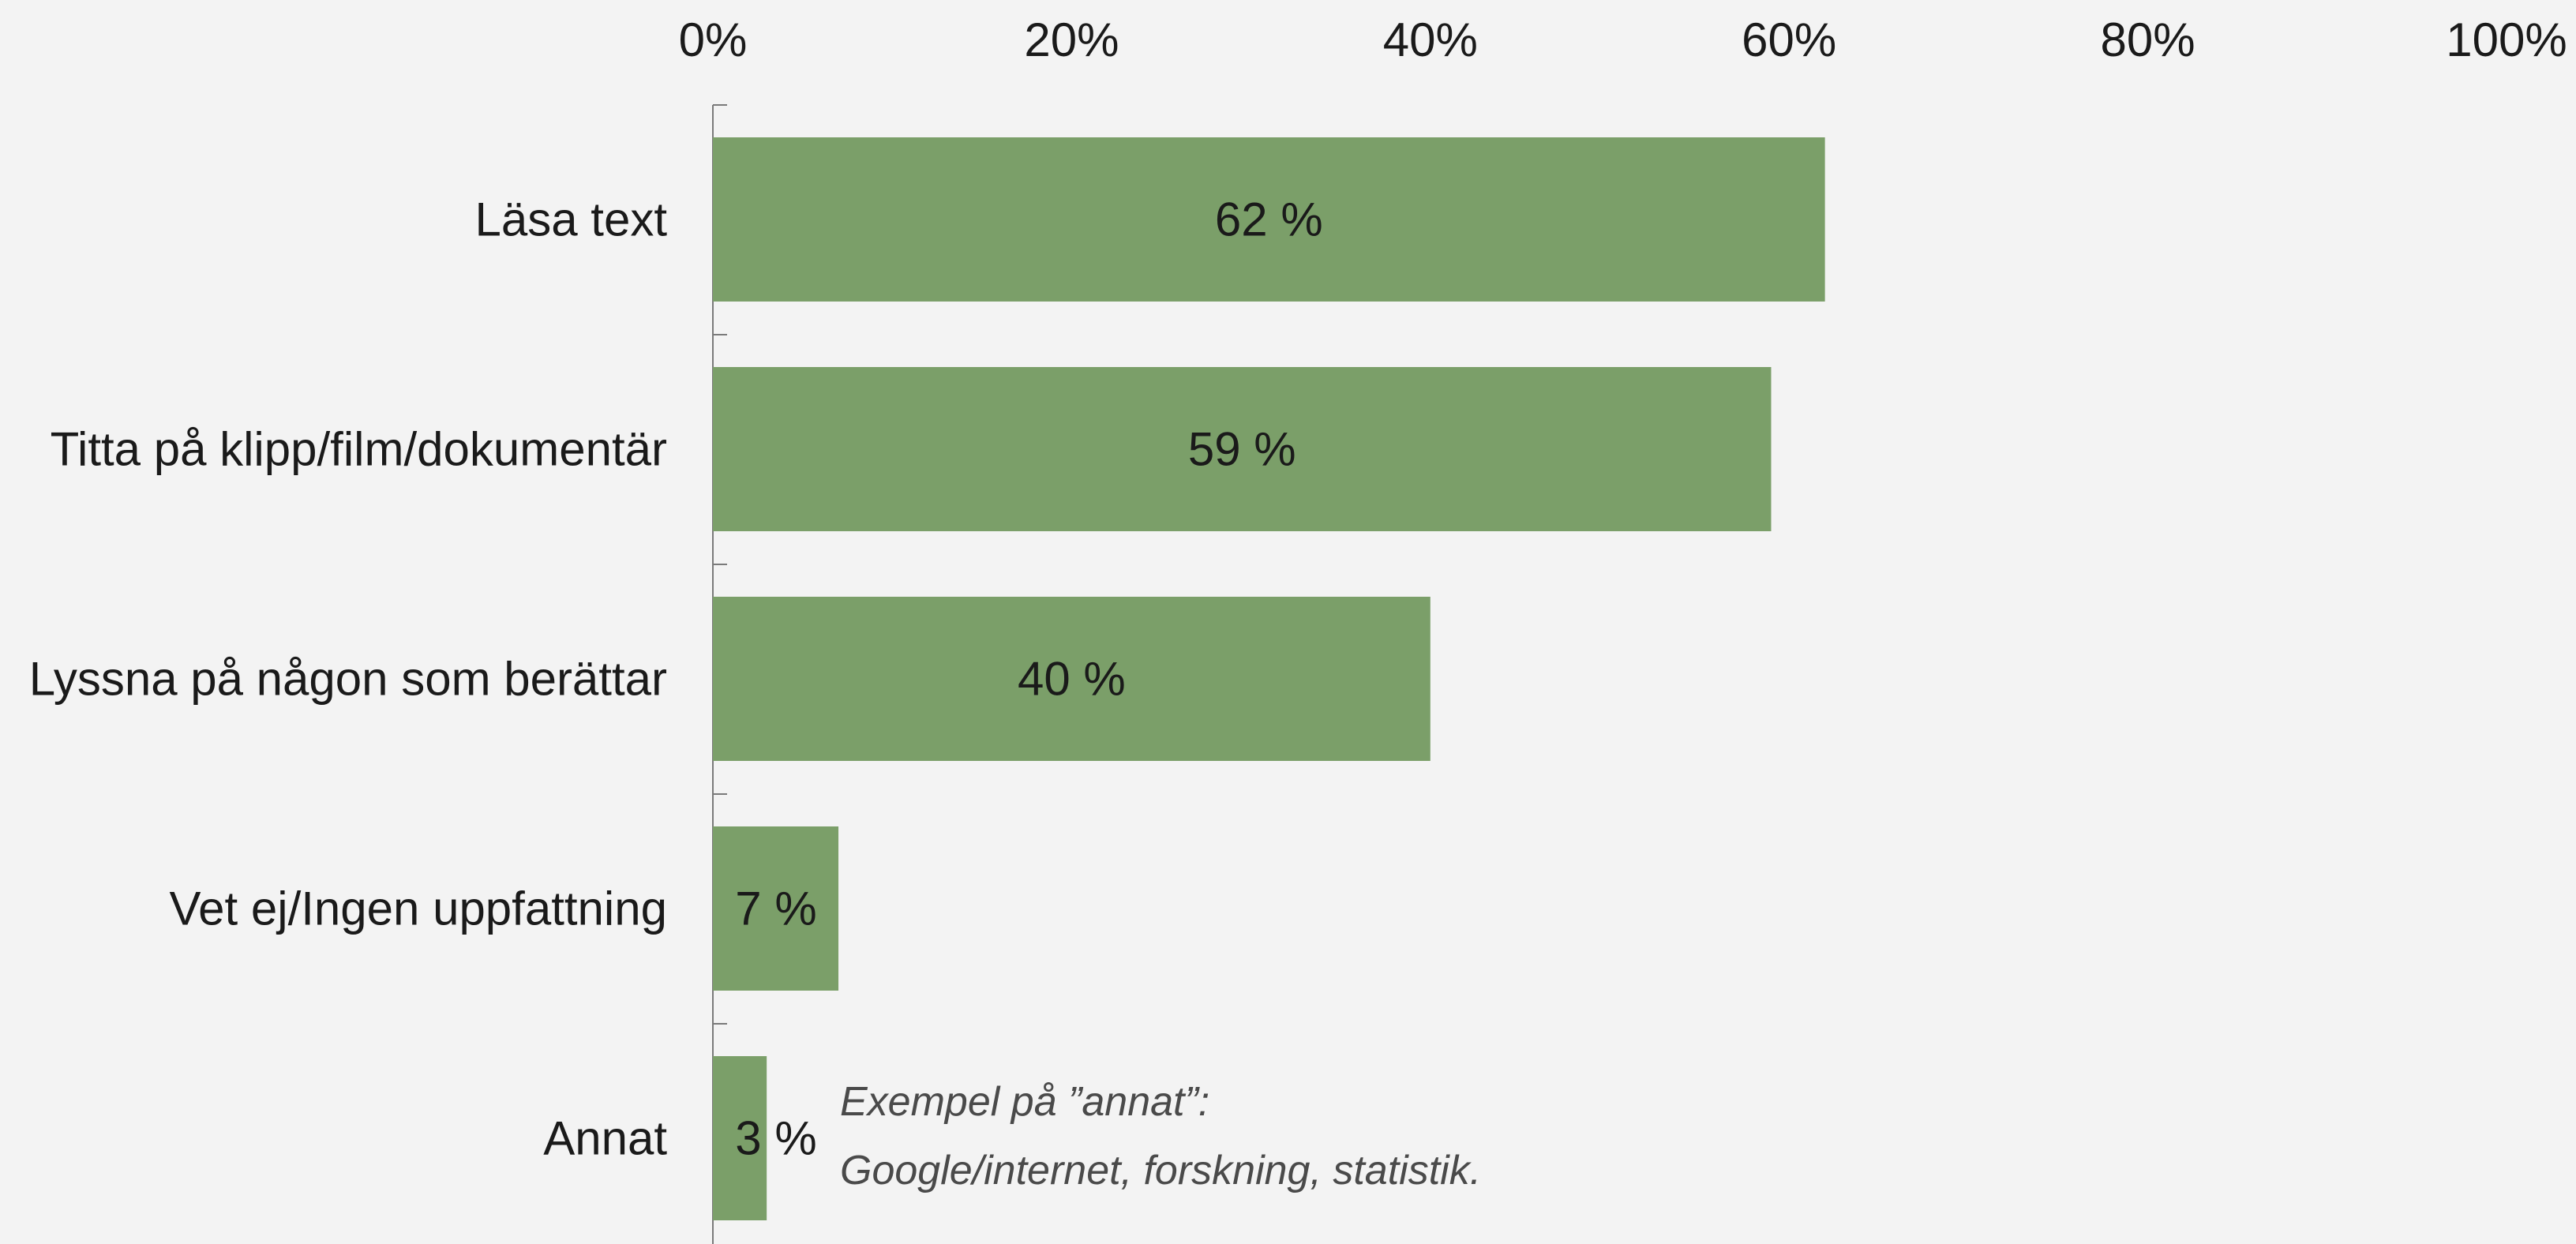  Describe the element at coordinates (1623, 39) in the screenshot. I see `x-axis-ticks: 0% 20% 40% 60% 80% 100%` at that location.